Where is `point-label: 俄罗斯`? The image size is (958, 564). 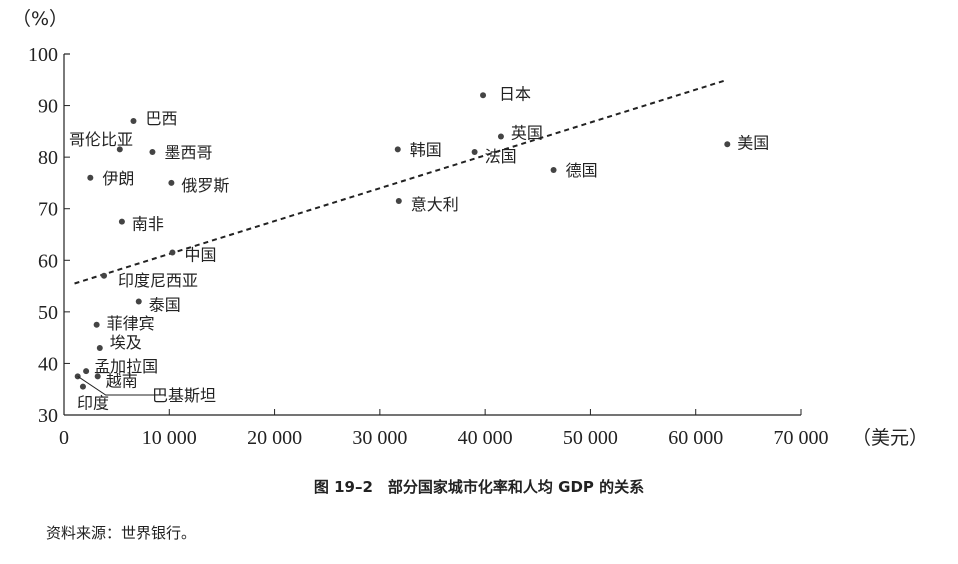
point-label: 俄罗斯 is located at coordinates (205, 185).